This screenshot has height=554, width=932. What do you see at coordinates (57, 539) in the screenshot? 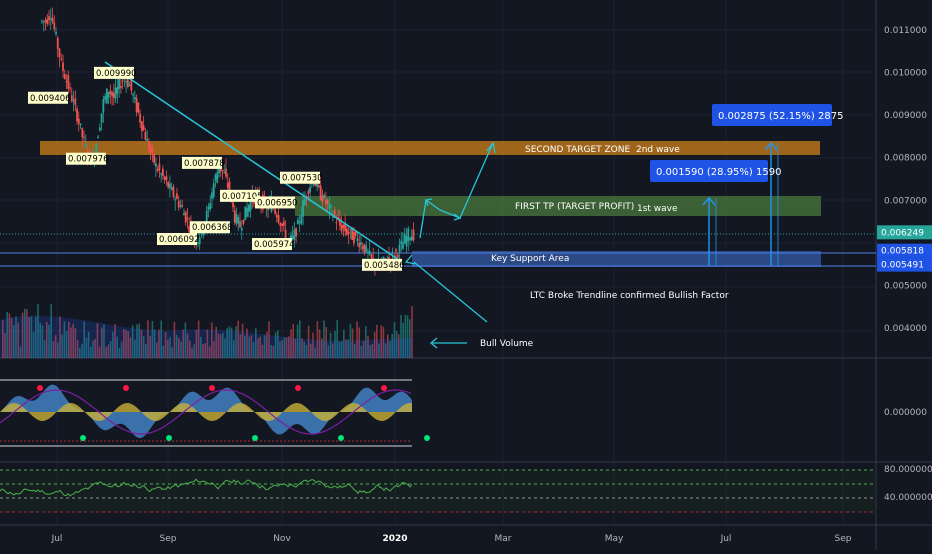
I see `time-tick-label: Jul` at bounding box center [57, 539].